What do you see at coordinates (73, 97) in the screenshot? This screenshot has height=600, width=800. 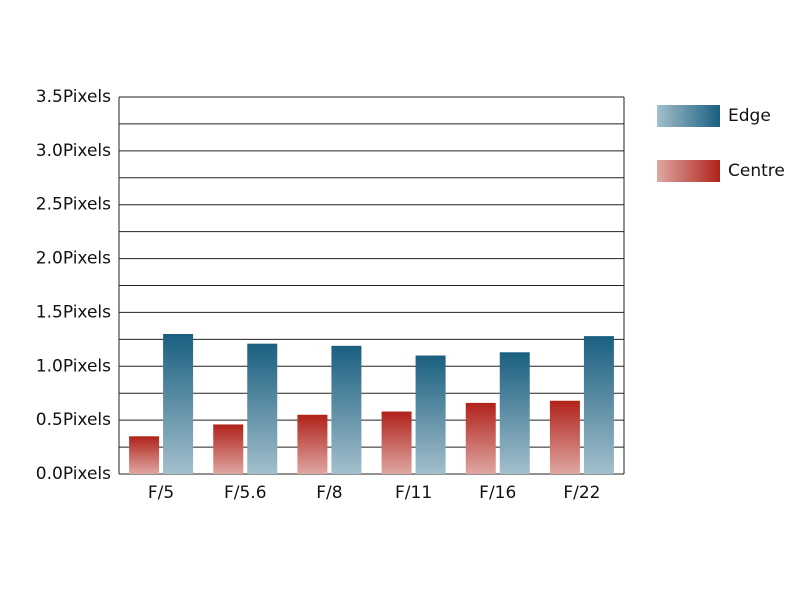 I see `y-tick-label: 3.5Pixels` at bounding box center [73, 97].